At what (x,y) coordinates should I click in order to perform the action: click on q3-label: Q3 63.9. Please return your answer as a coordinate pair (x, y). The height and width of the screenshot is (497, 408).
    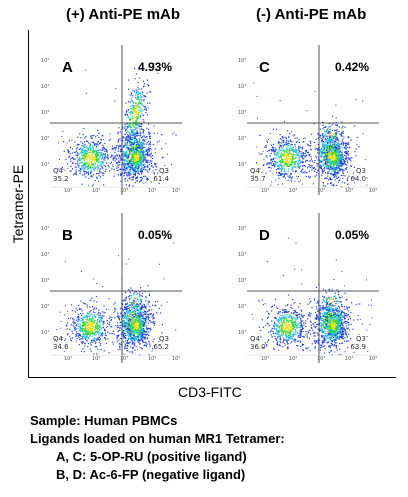
    Looking at the image, I should click on (358, 343).